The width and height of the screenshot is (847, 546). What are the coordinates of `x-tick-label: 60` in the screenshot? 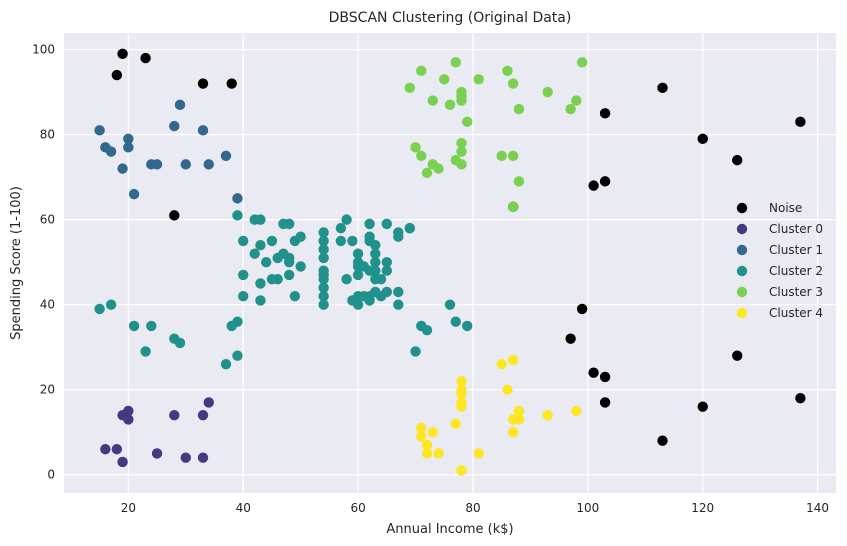 It's located at (357, 508).